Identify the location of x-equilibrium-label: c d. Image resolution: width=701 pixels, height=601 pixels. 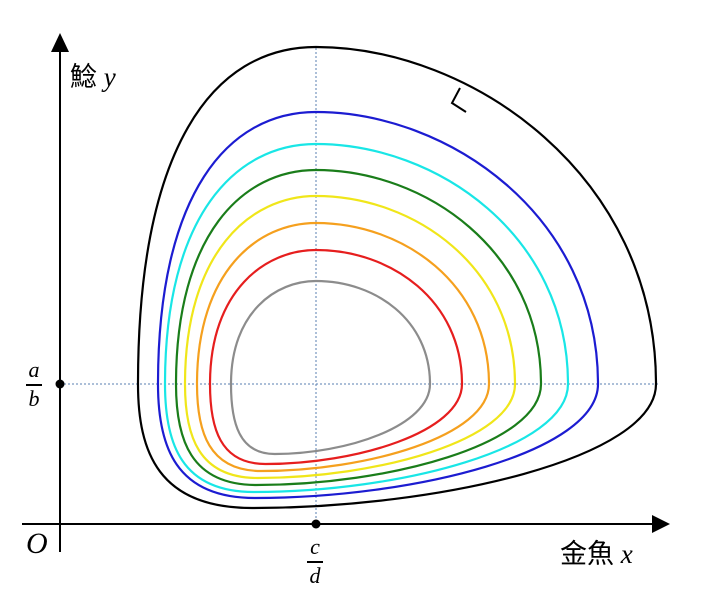
(315, 561).